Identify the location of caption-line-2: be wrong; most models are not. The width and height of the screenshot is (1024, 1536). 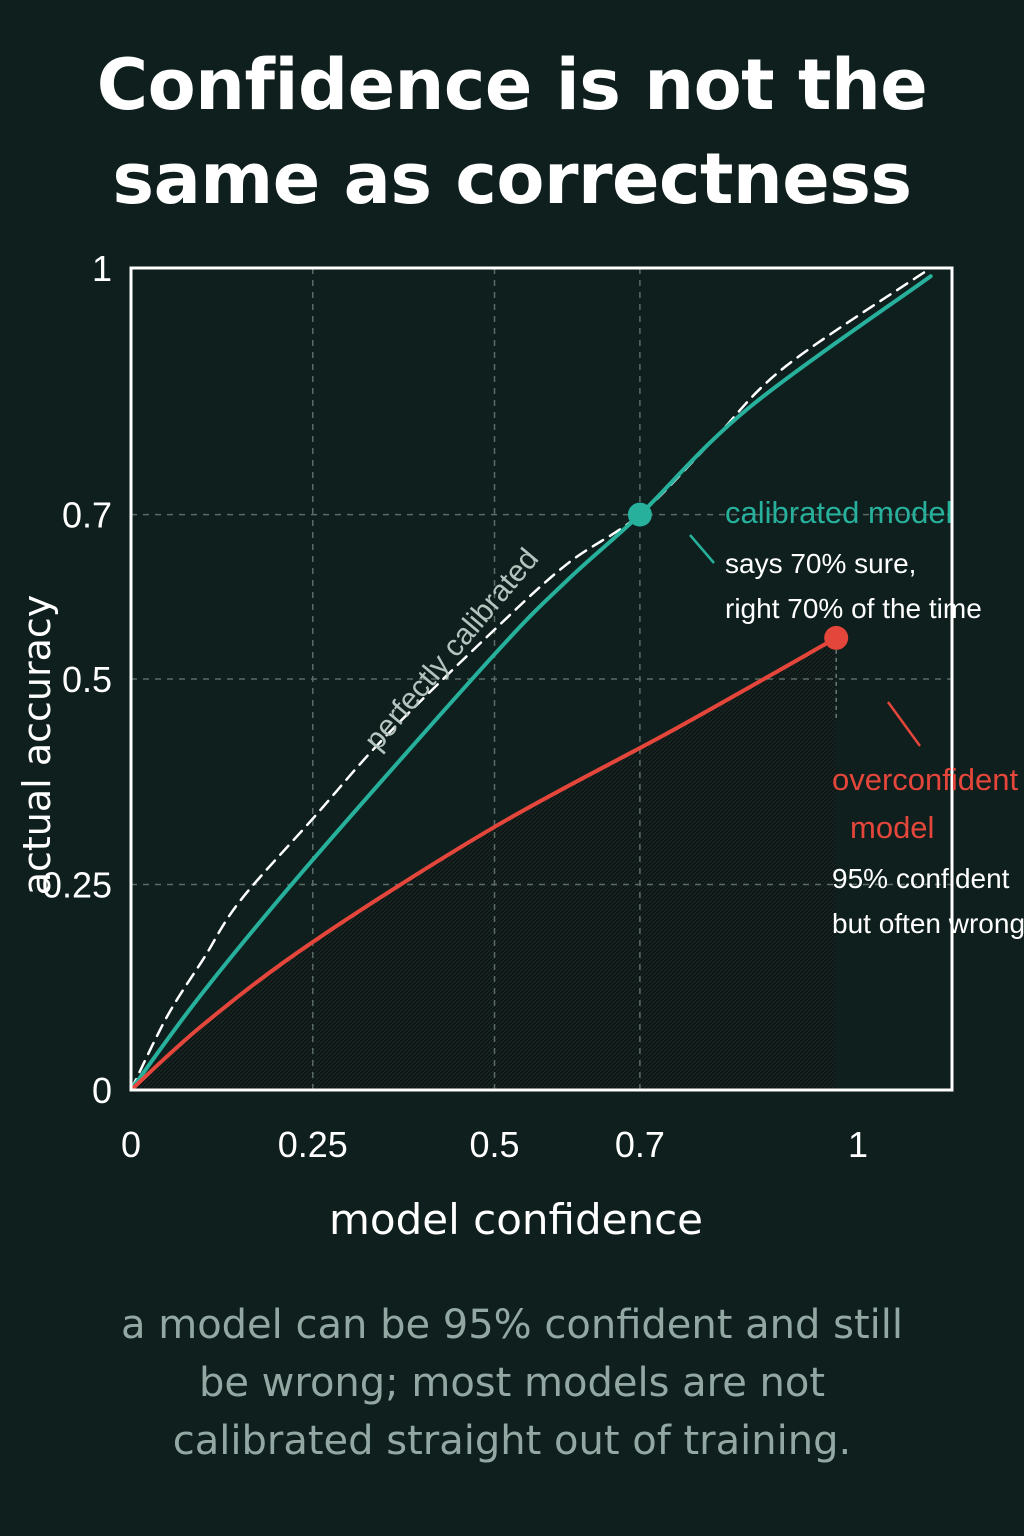
(512, 1383).